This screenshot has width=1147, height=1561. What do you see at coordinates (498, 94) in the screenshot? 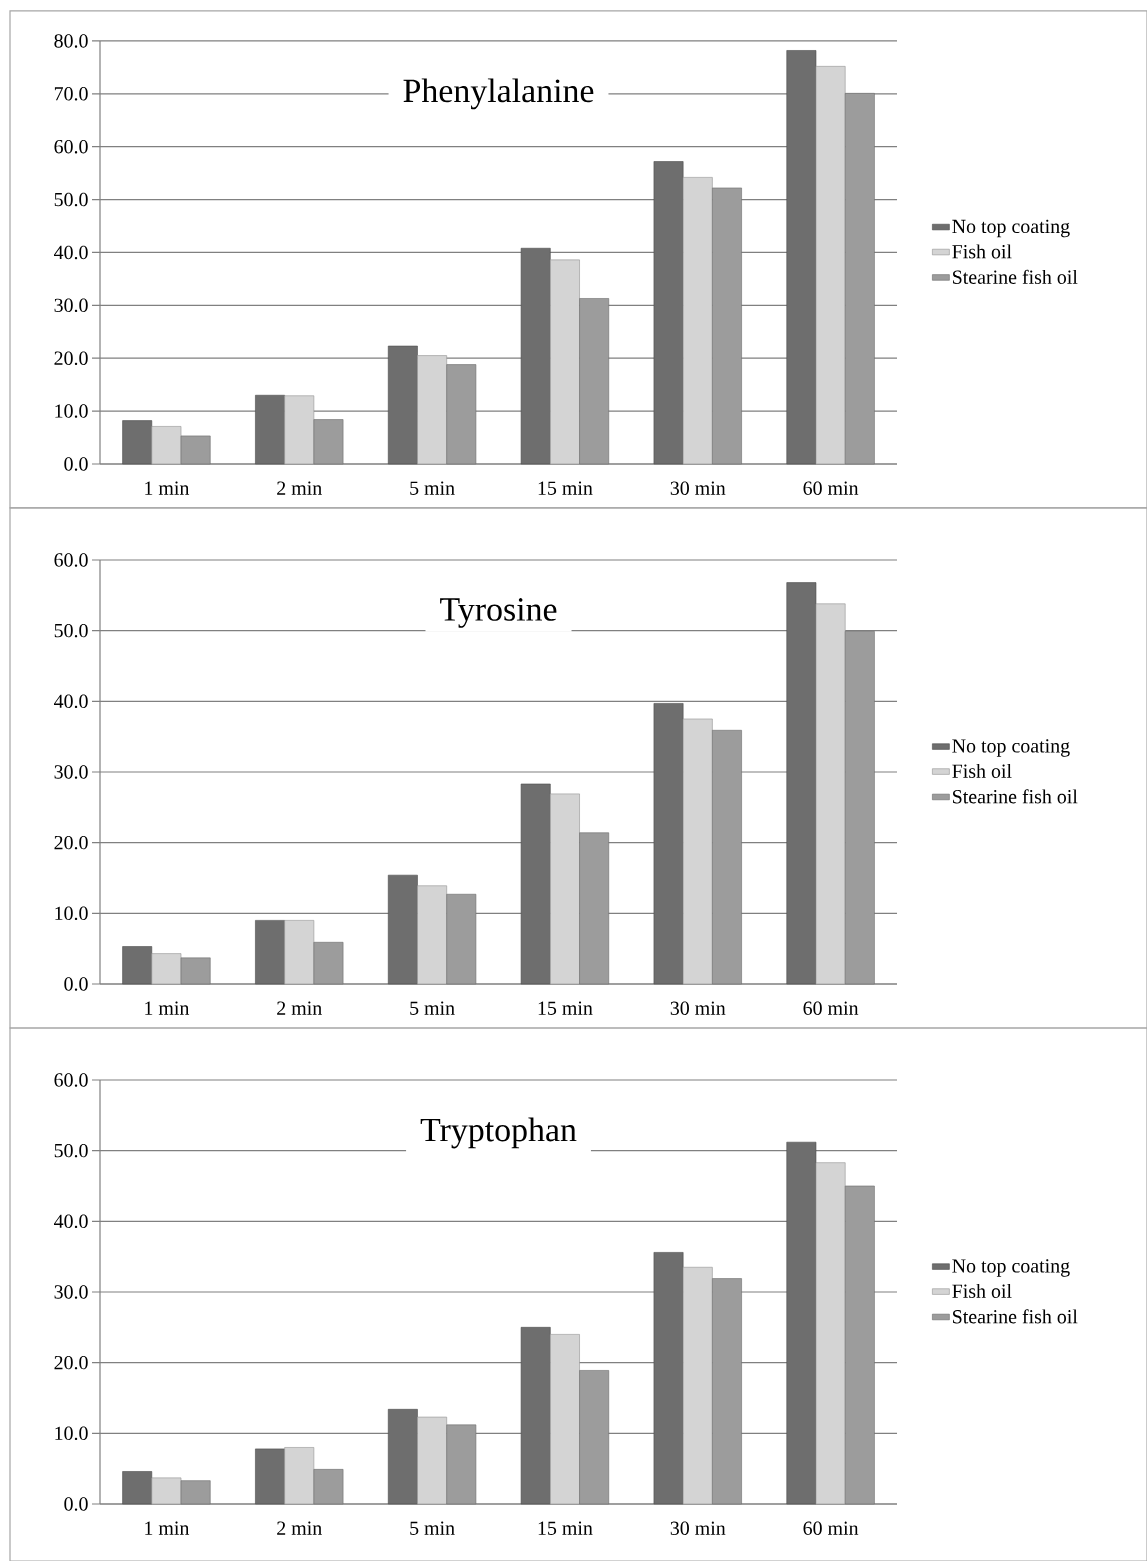
I see `text: Phenylalanine` at bounding box center [498, 94].